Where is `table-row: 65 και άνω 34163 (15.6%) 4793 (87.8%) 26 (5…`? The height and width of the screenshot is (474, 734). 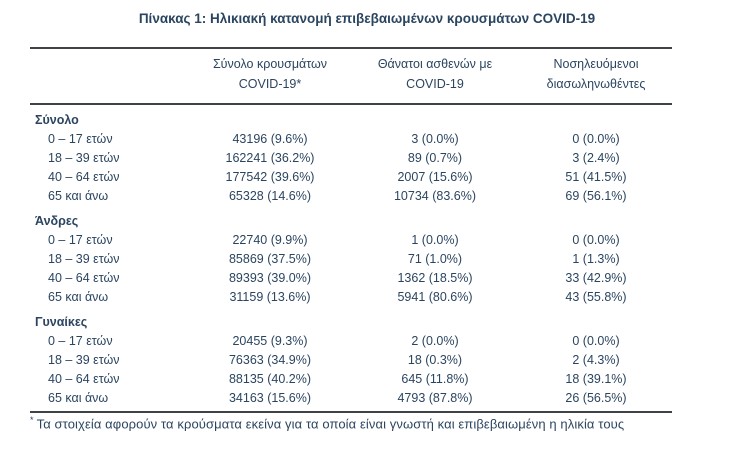 table-row: 65 και άνω 34163 (15.6%) 4793 (87.8%) 26 (5… is located at coordinates (351, 398).